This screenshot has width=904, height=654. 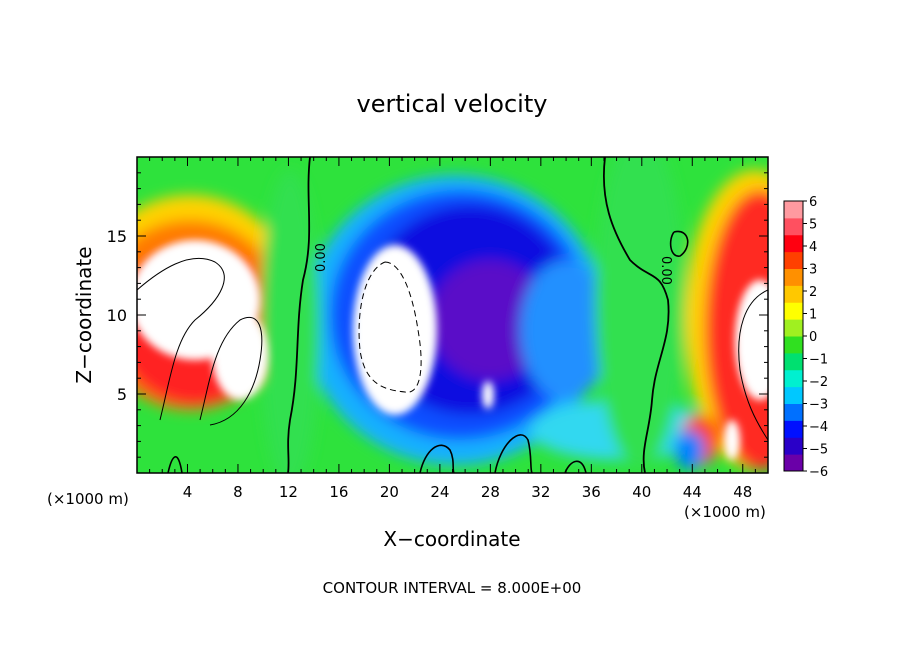 I want to click on colorbar, so click(x=793, y=336).